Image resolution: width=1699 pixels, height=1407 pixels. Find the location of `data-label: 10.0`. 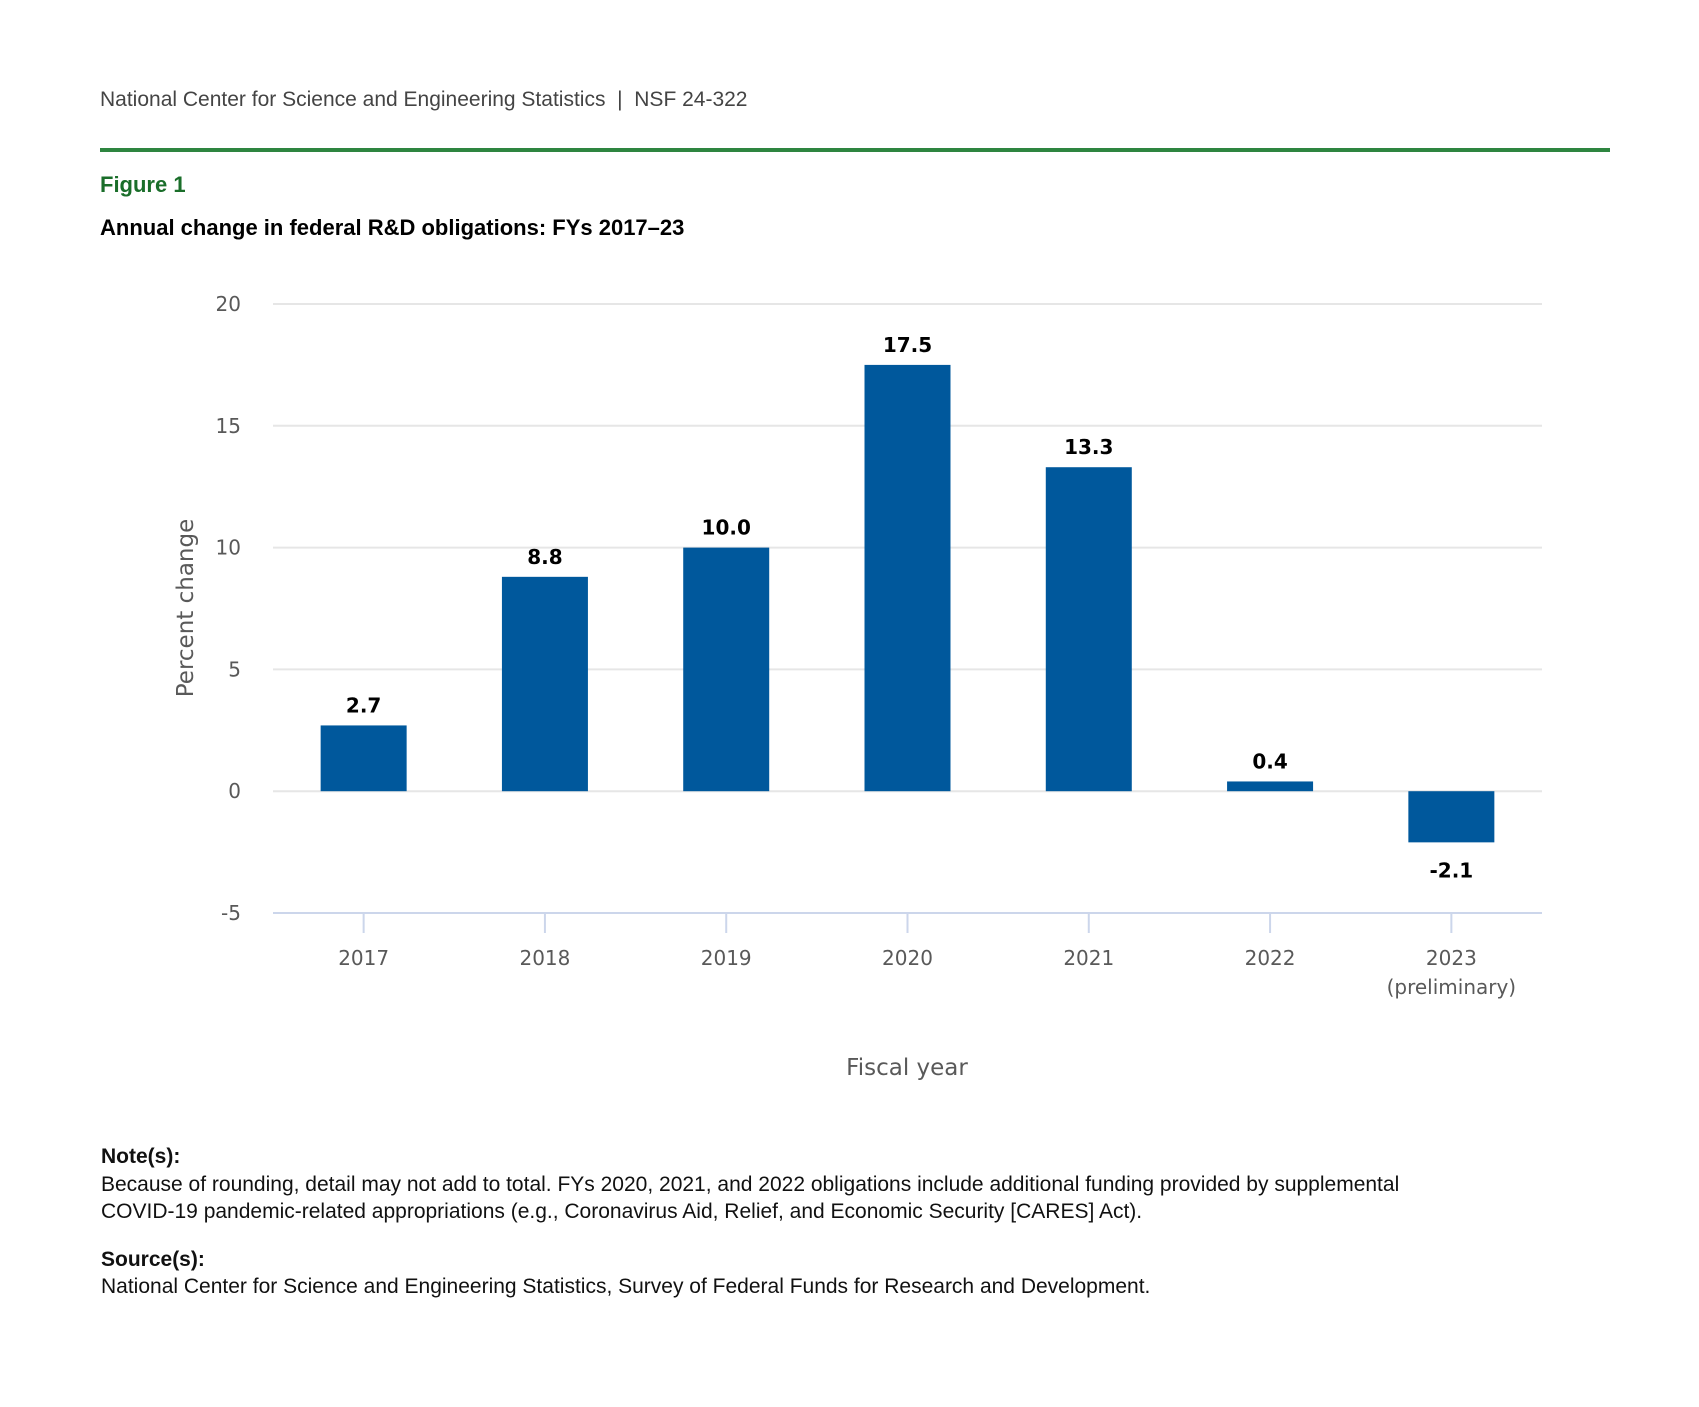

data-label: 10.0 is located at coordinates (726, 528).